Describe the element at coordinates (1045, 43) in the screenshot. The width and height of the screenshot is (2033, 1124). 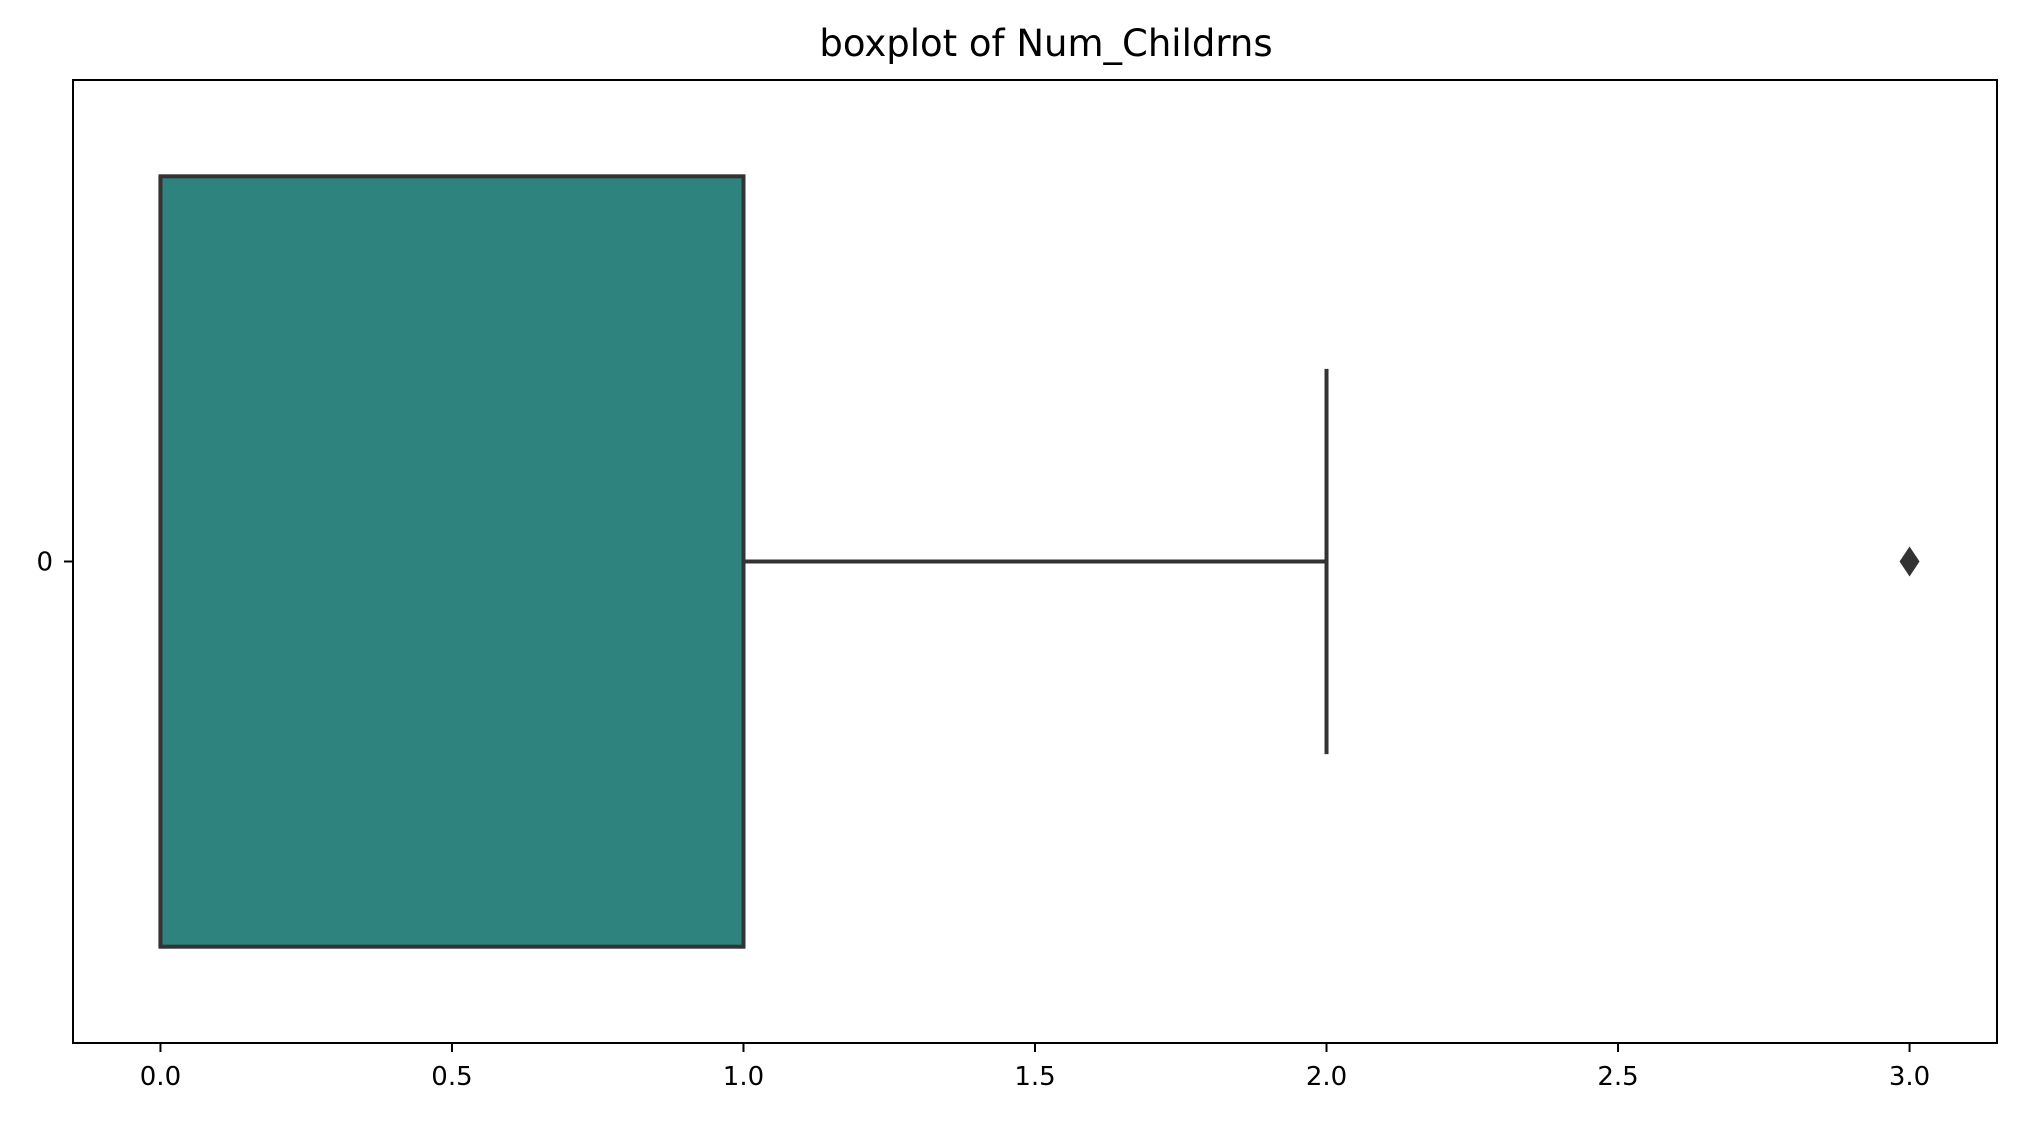
I see `chart-title: boxplot of Num_Childrns` at that location.